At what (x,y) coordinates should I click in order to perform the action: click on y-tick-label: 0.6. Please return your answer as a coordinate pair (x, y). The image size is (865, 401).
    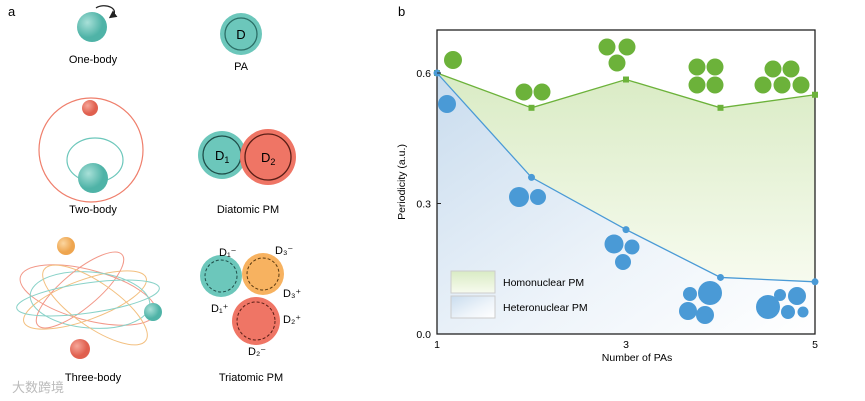
    Looking at the image, I should click on (423, 74).